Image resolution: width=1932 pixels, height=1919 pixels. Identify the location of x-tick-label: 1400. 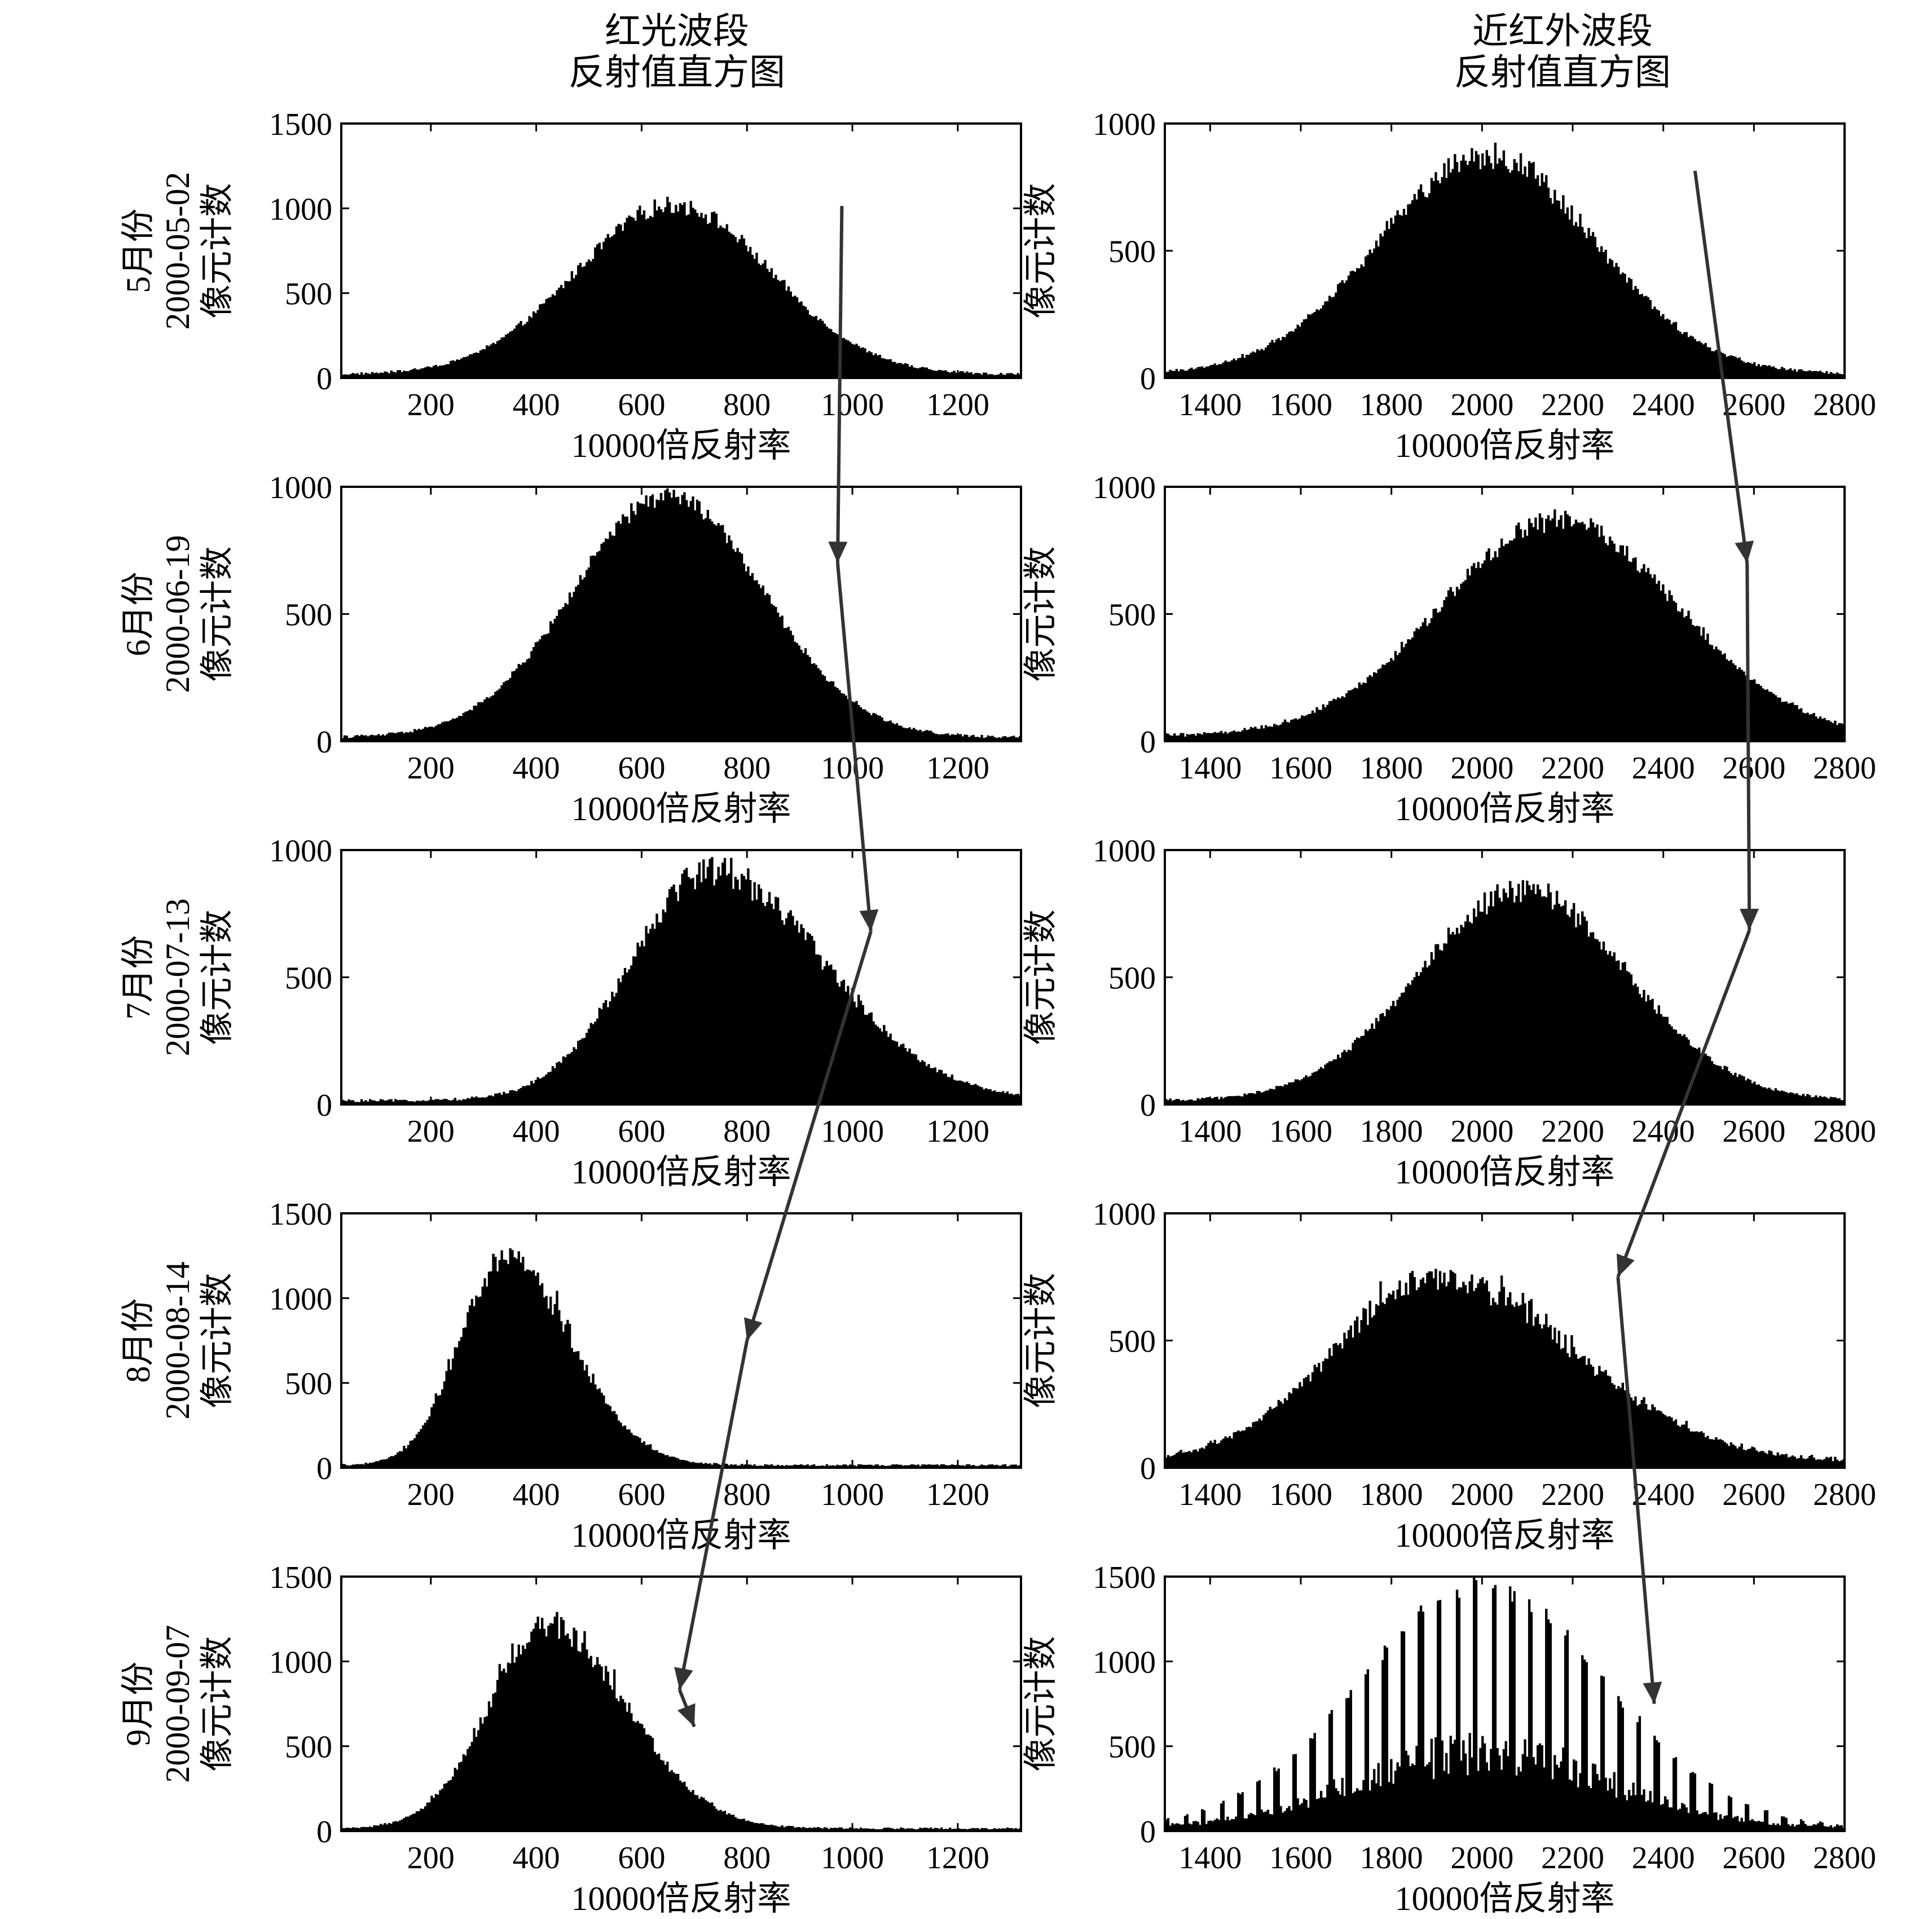
(1210, 1131).